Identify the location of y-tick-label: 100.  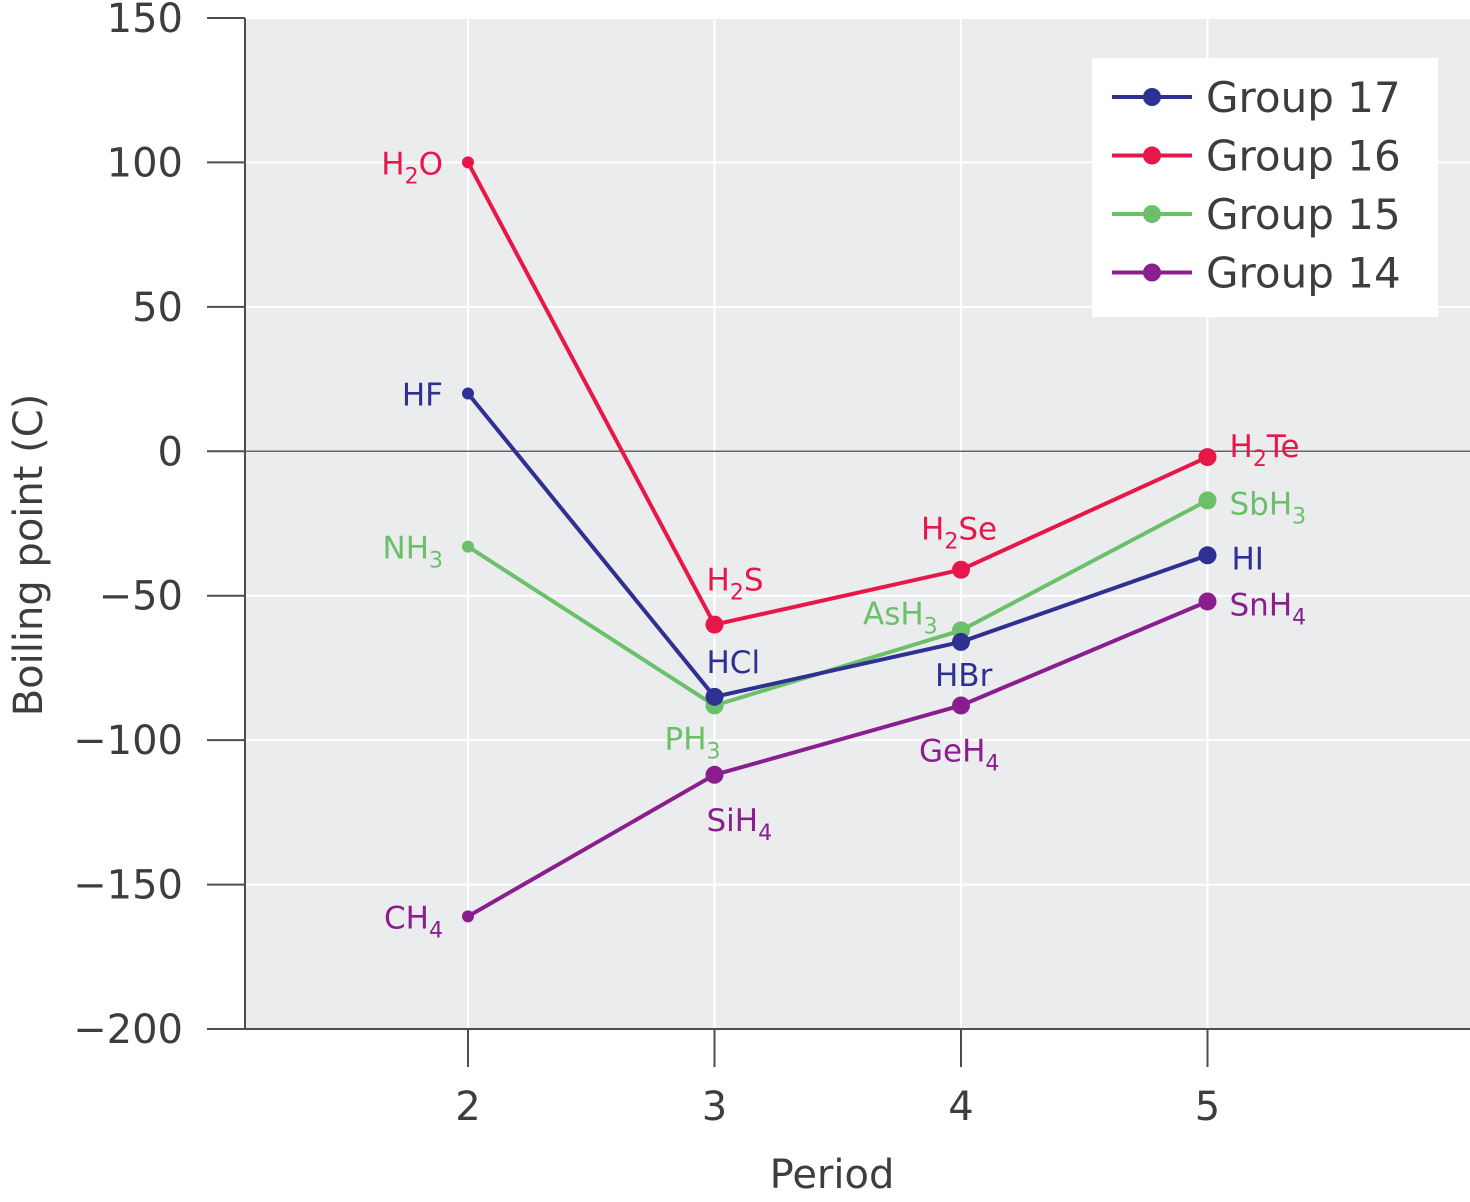
(145, 163).